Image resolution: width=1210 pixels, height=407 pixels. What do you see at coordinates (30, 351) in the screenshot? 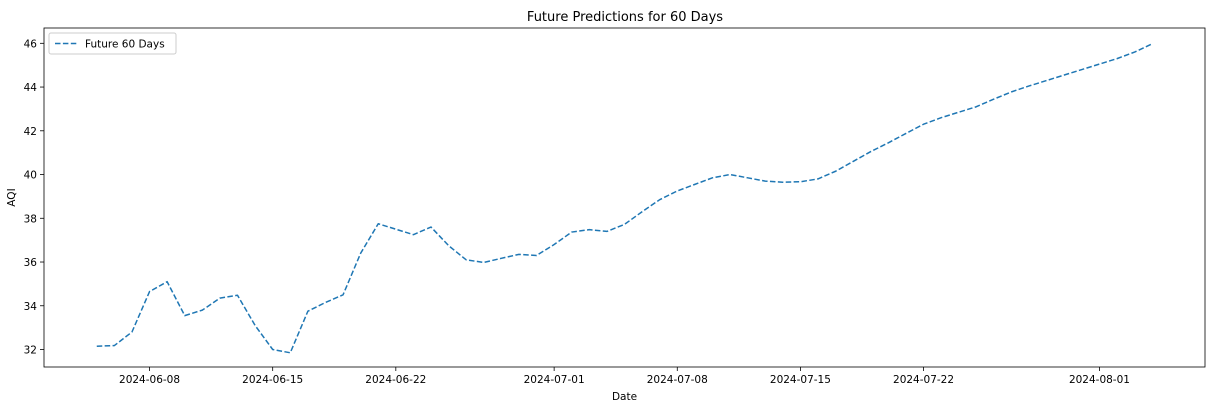
I see `y-tick-label: 32` at bounding box center [30, 351].